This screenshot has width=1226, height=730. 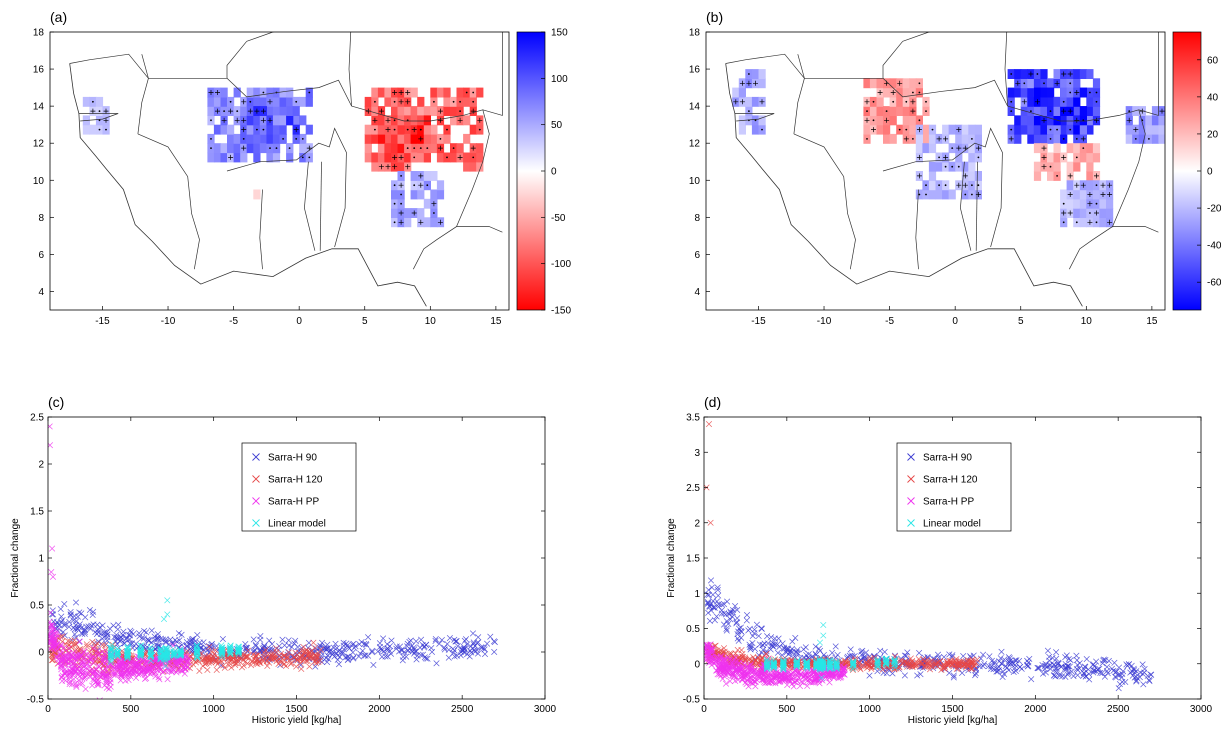 I want to click on y-tick-label: -0.5, so click(x=36, y=700).